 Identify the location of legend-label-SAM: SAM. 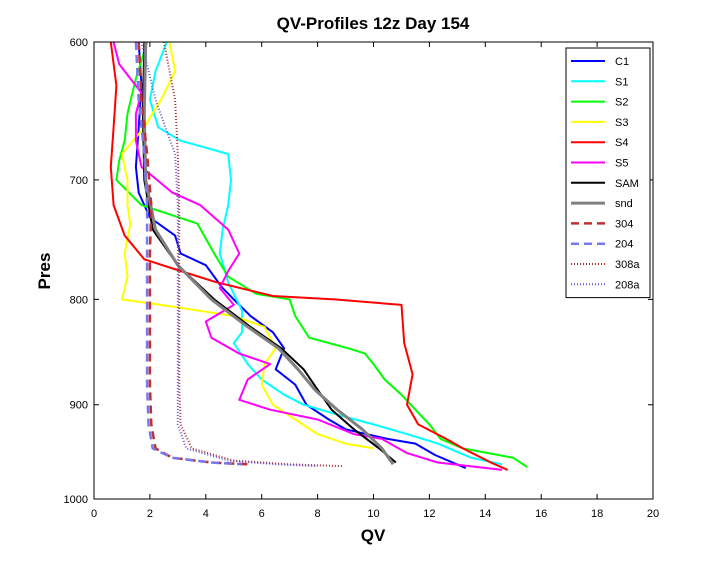
(627, 184).